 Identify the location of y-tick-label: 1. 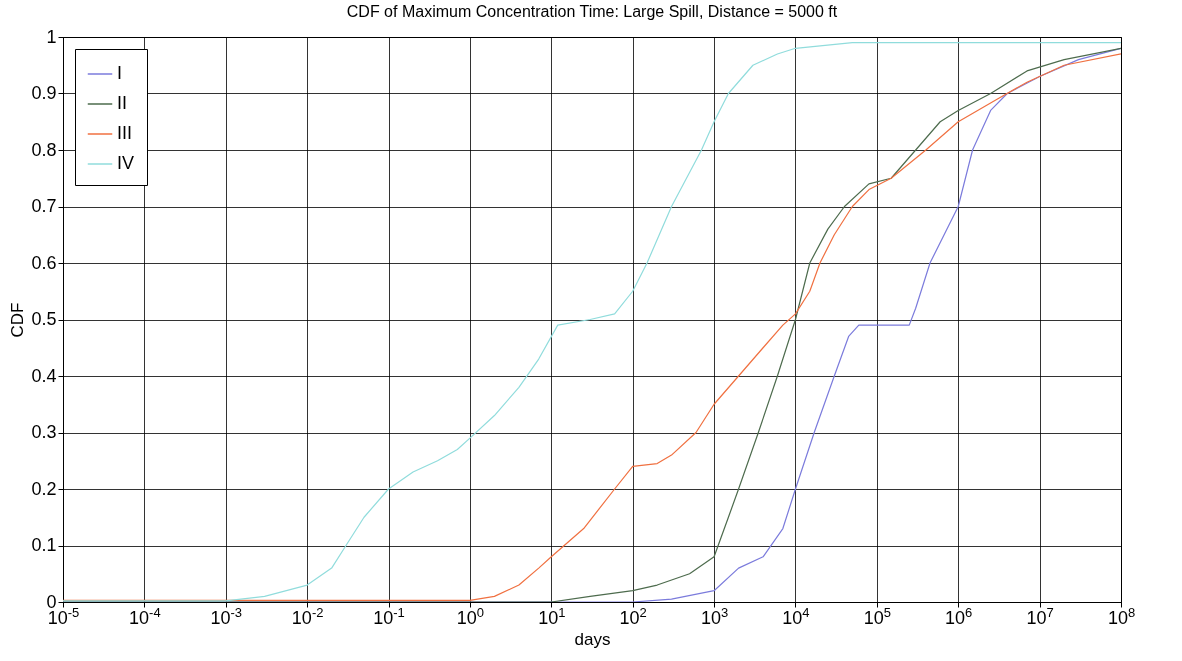
(51, 36).